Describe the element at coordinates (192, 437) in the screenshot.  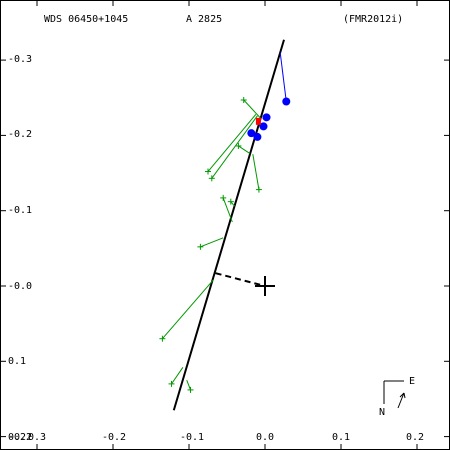
I see `x-tick-label-3: -0.1` at that location.